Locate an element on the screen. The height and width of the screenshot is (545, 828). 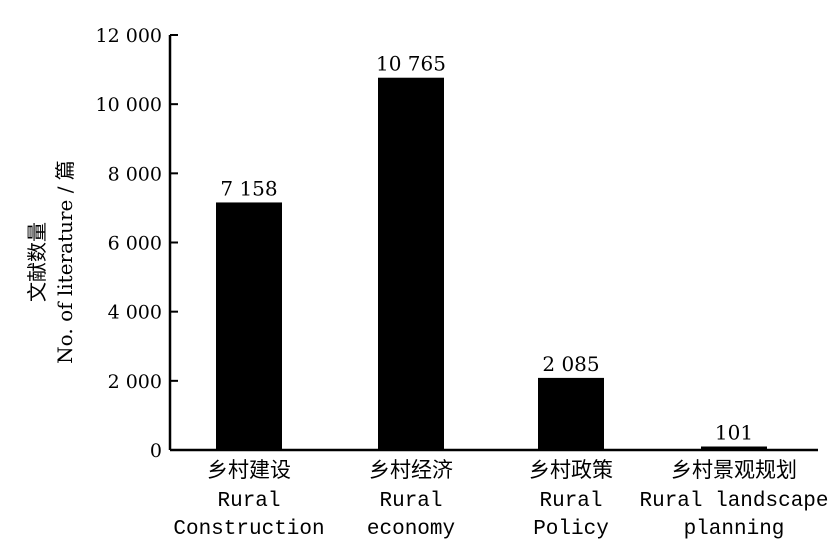
x-tick-label-en: planning is located at coordinates (734, 529).